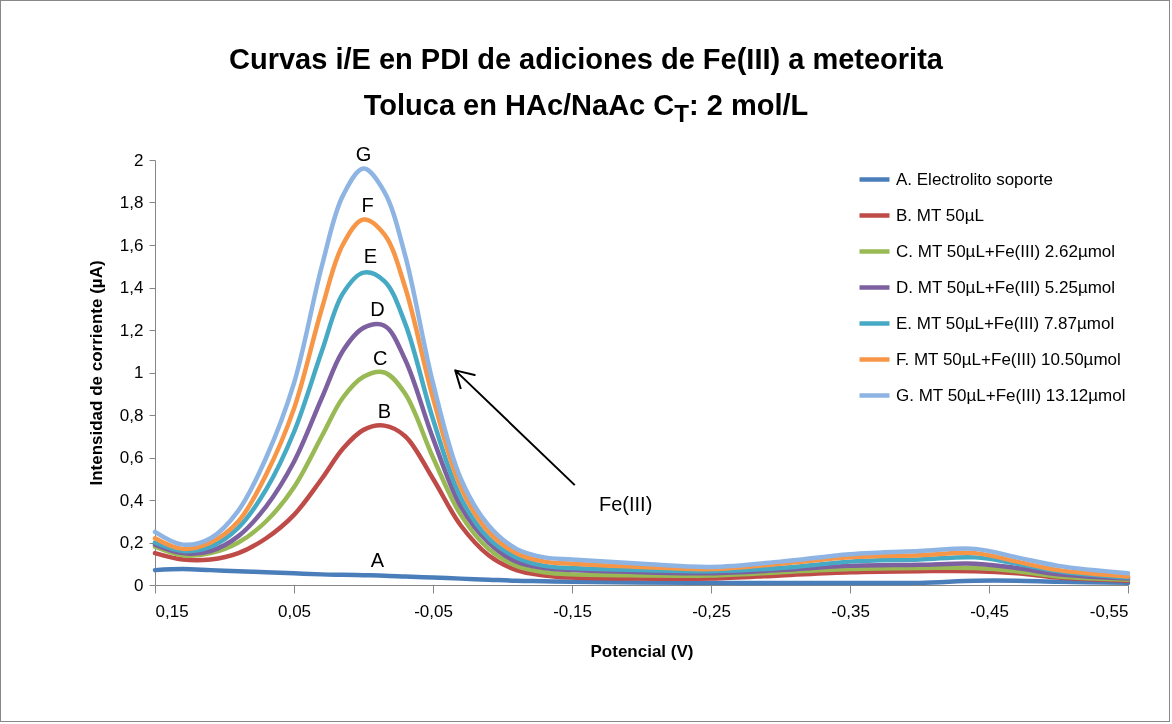 The image size is (1172, 724). Describe the element at coordinates (367, 204) in the screenshot. I see `annotation: F` at that location.